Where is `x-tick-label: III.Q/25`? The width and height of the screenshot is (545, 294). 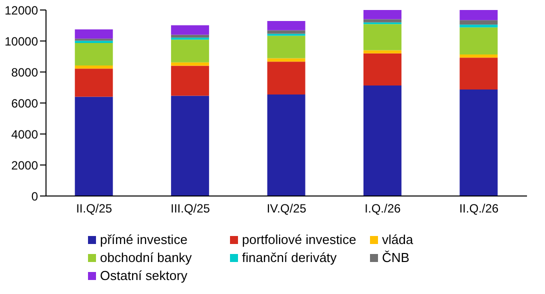
x-tick-label: III.Q/25 is located at coordinates (190, 209).